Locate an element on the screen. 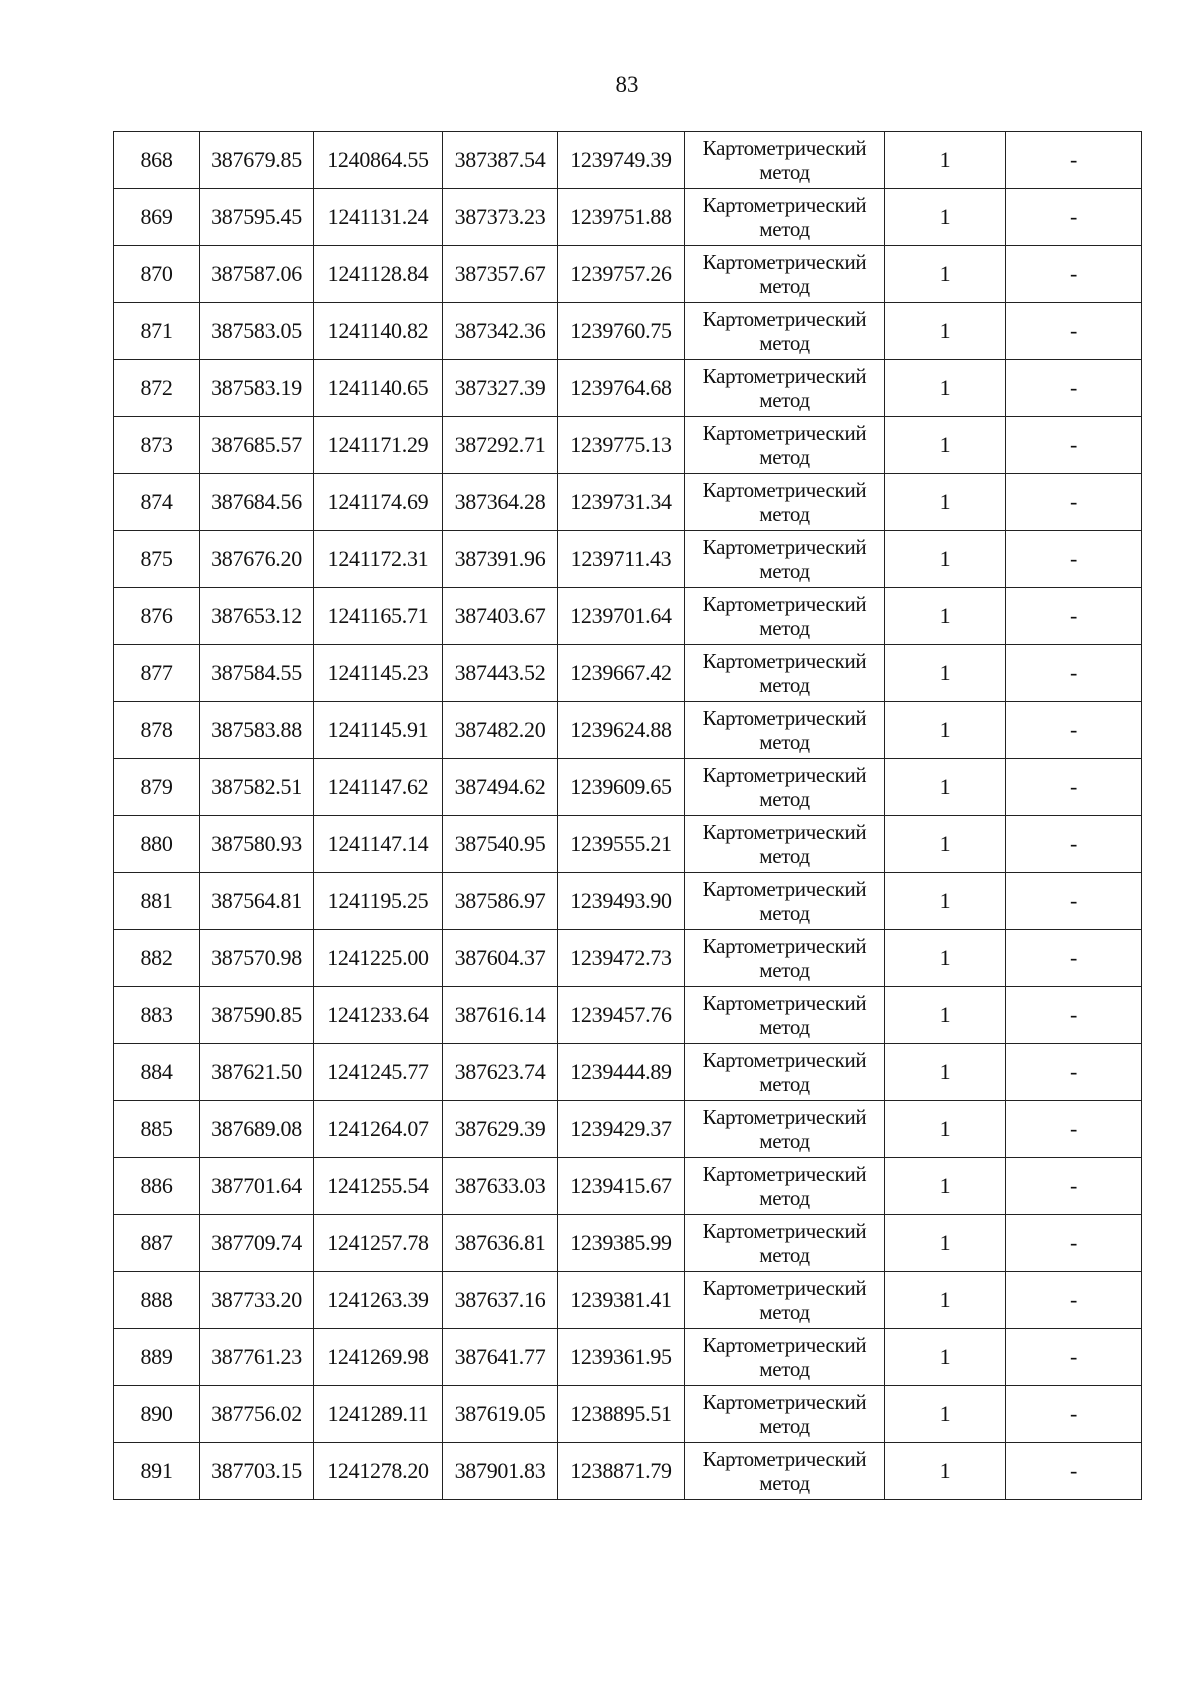 Image resolution: width=1200 pixels, height=1697 pixels. cell-y2: 1239757.26 is located at coordinates (621, 274).